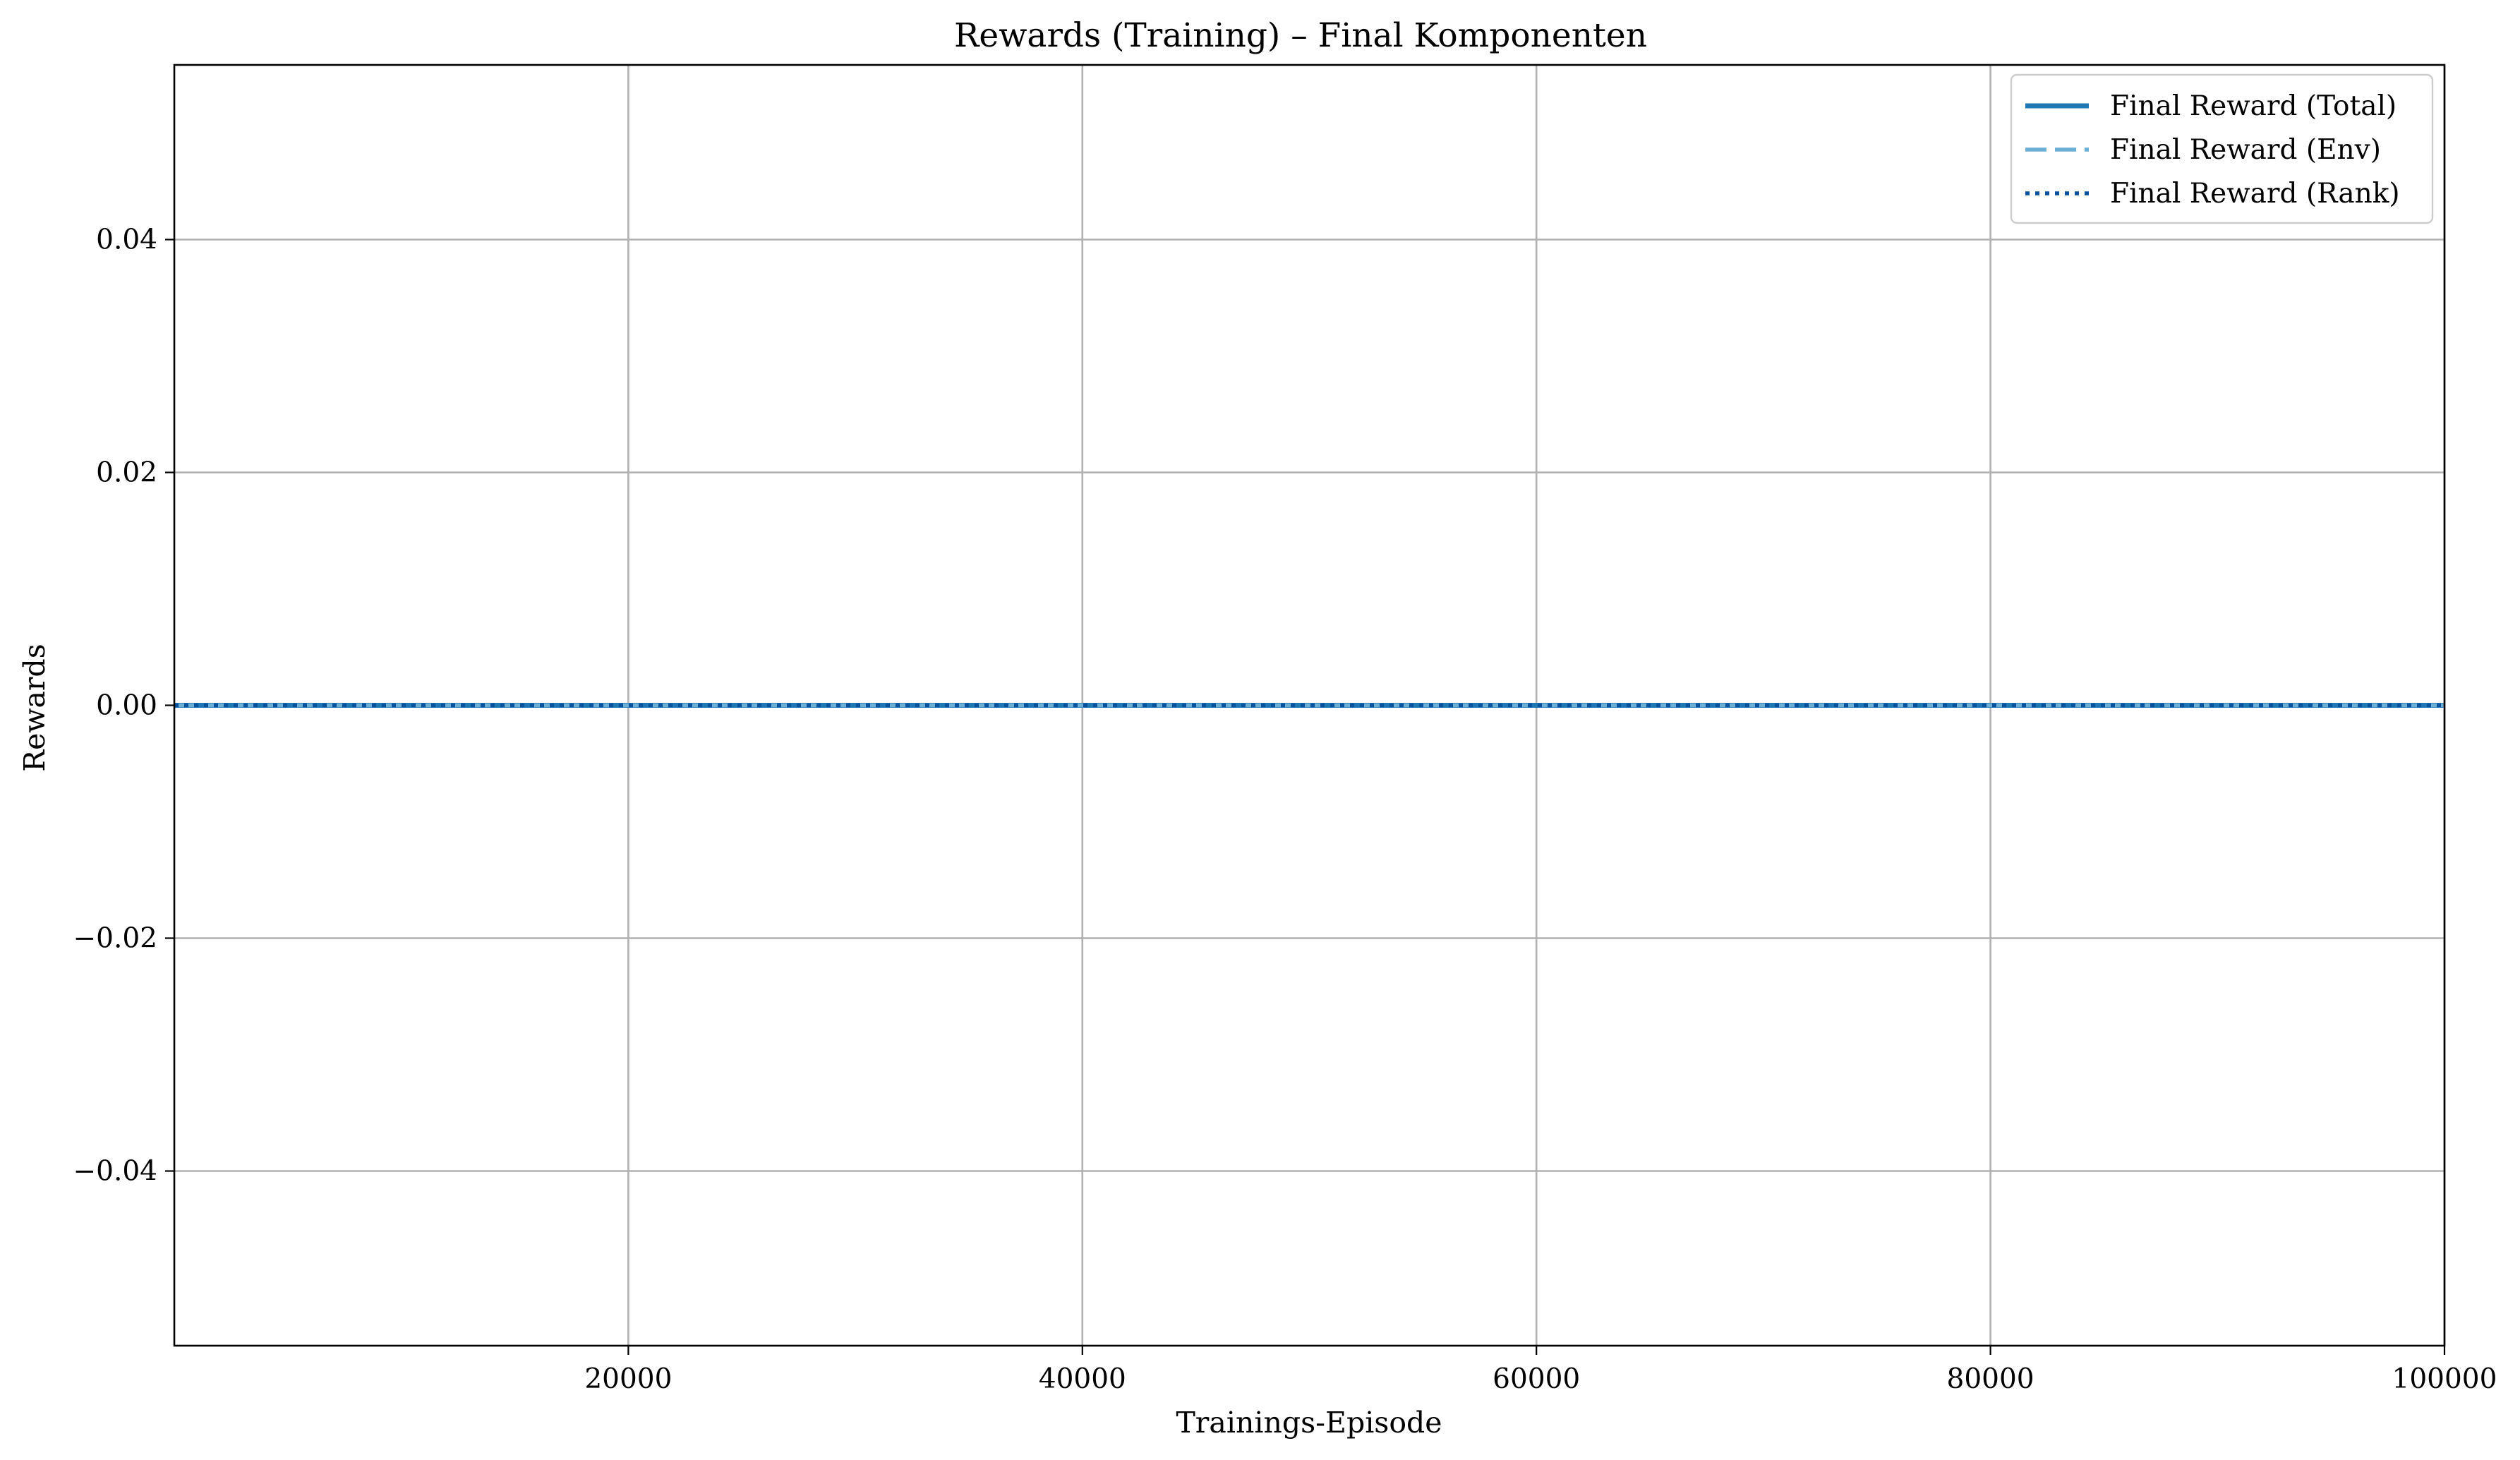  I want to click on legend-label: Final Reward (Rank), so click(2255, 194).